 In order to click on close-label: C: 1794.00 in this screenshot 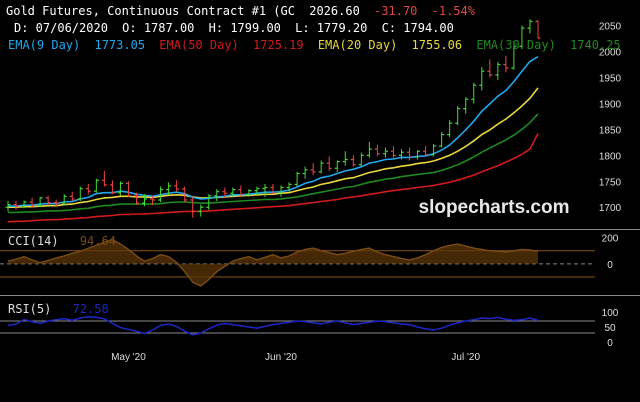, I will do `click(418, 28)`.